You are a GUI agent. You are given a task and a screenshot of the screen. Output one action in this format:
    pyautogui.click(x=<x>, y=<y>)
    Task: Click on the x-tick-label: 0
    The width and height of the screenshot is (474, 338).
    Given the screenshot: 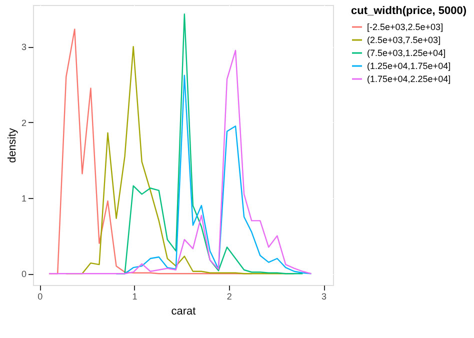 What is the action you would take?
    pyautogui.click(x=40, y=297)
    